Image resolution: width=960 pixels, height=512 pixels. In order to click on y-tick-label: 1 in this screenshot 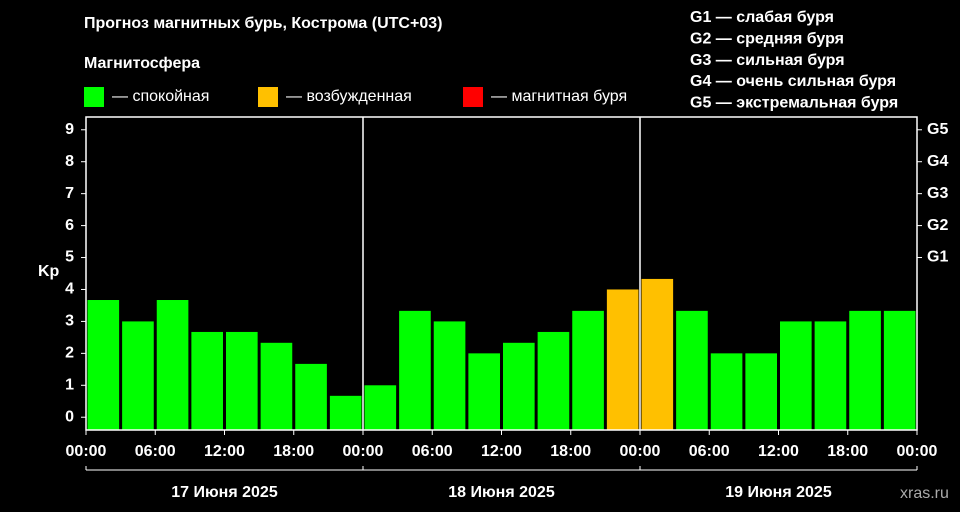, I will do `click(69, 385)`.